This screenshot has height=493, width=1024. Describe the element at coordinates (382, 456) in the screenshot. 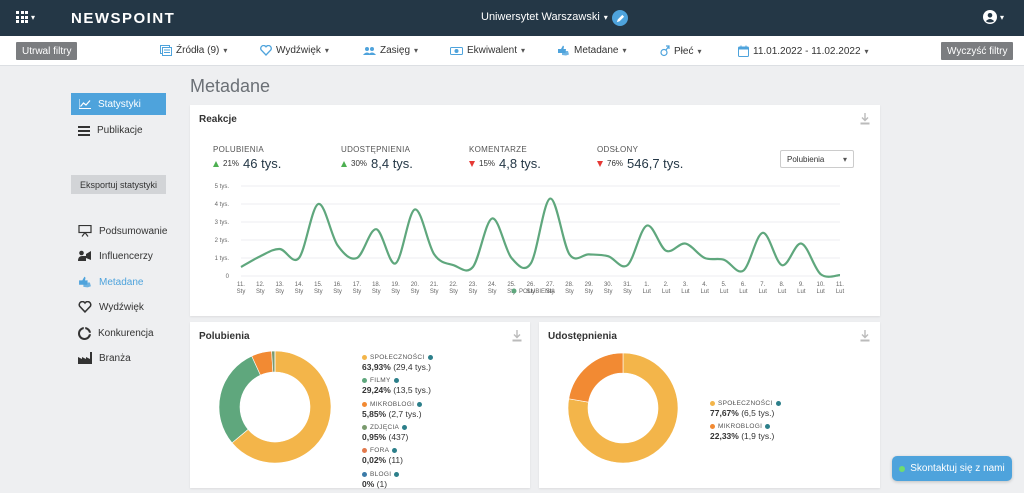

I see `legend-item: FORA 0,02% (11)` at that location.